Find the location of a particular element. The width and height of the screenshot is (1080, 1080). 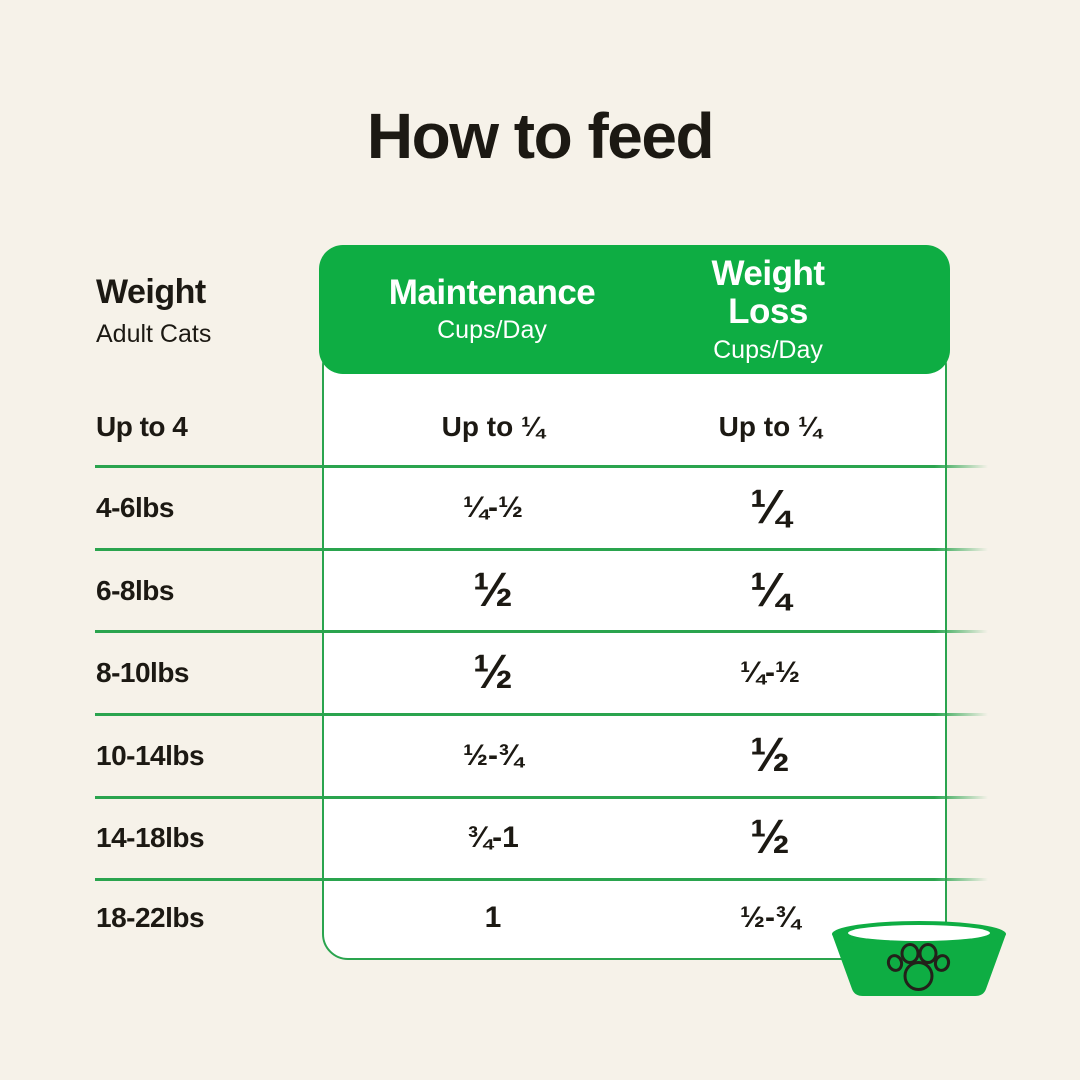

weight-cell: 8-10lbs is located at coordinates (143, 672).